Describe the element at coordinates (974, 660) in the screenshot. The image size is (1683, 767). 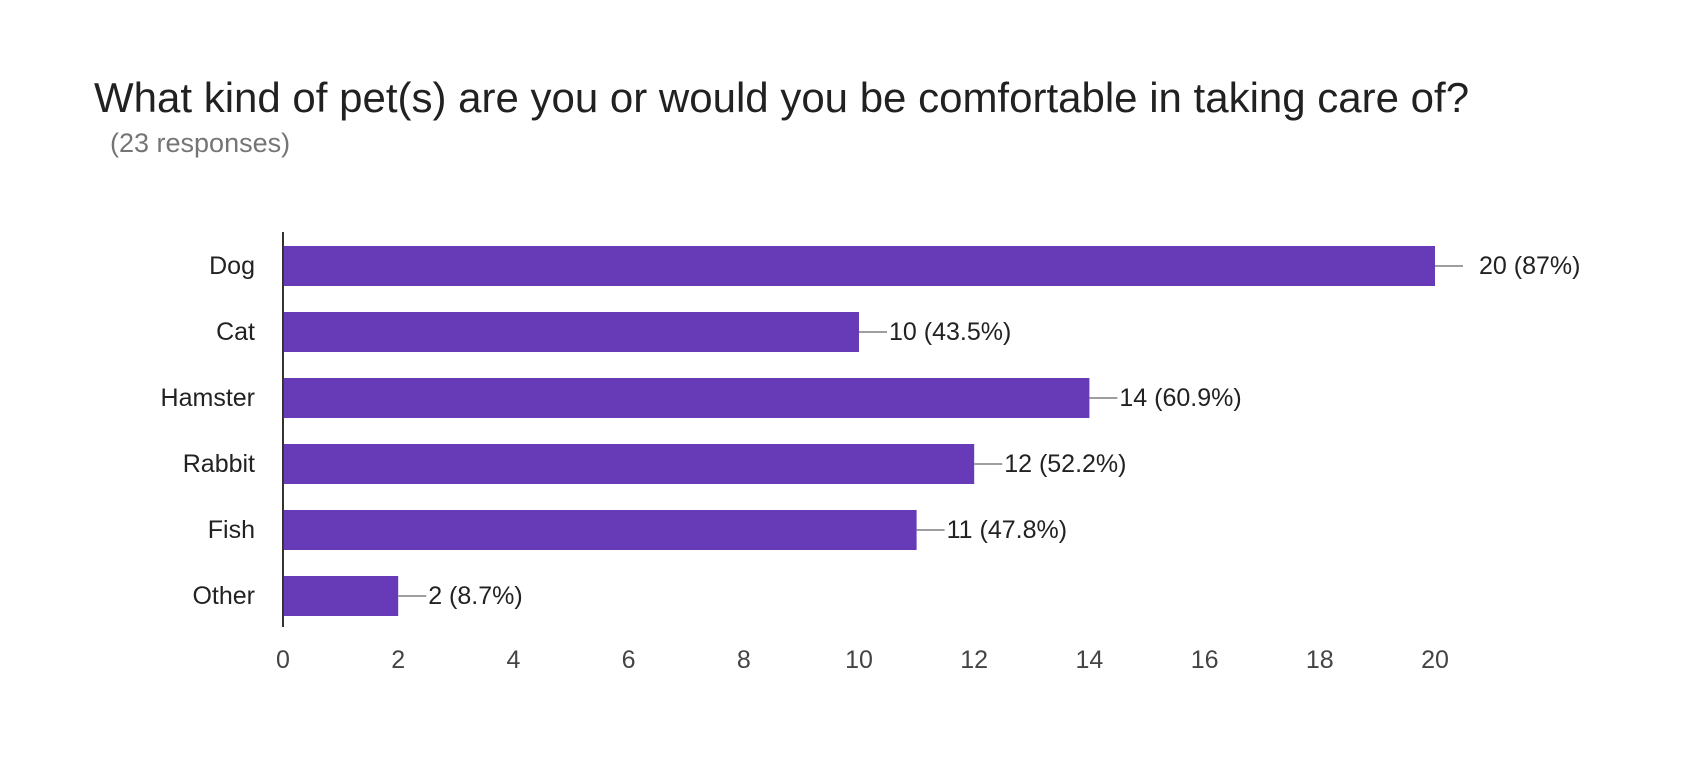
I see `x-tick-label: 12` at that location.